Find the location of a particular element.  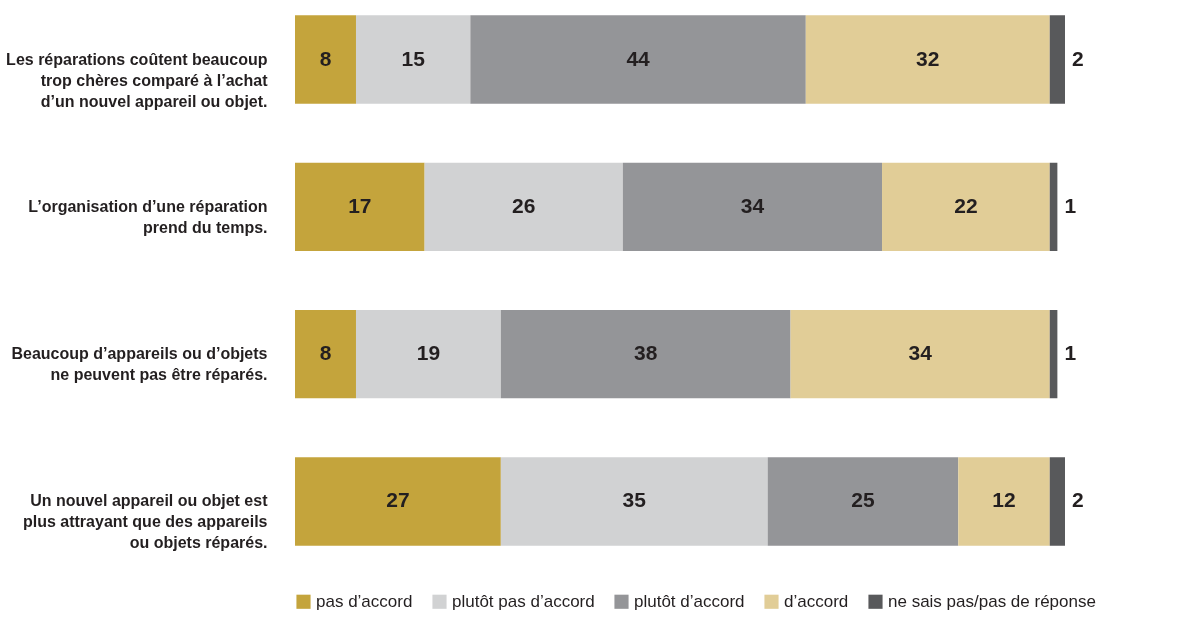

data-label: 27 is located at coordinates (398, 500).